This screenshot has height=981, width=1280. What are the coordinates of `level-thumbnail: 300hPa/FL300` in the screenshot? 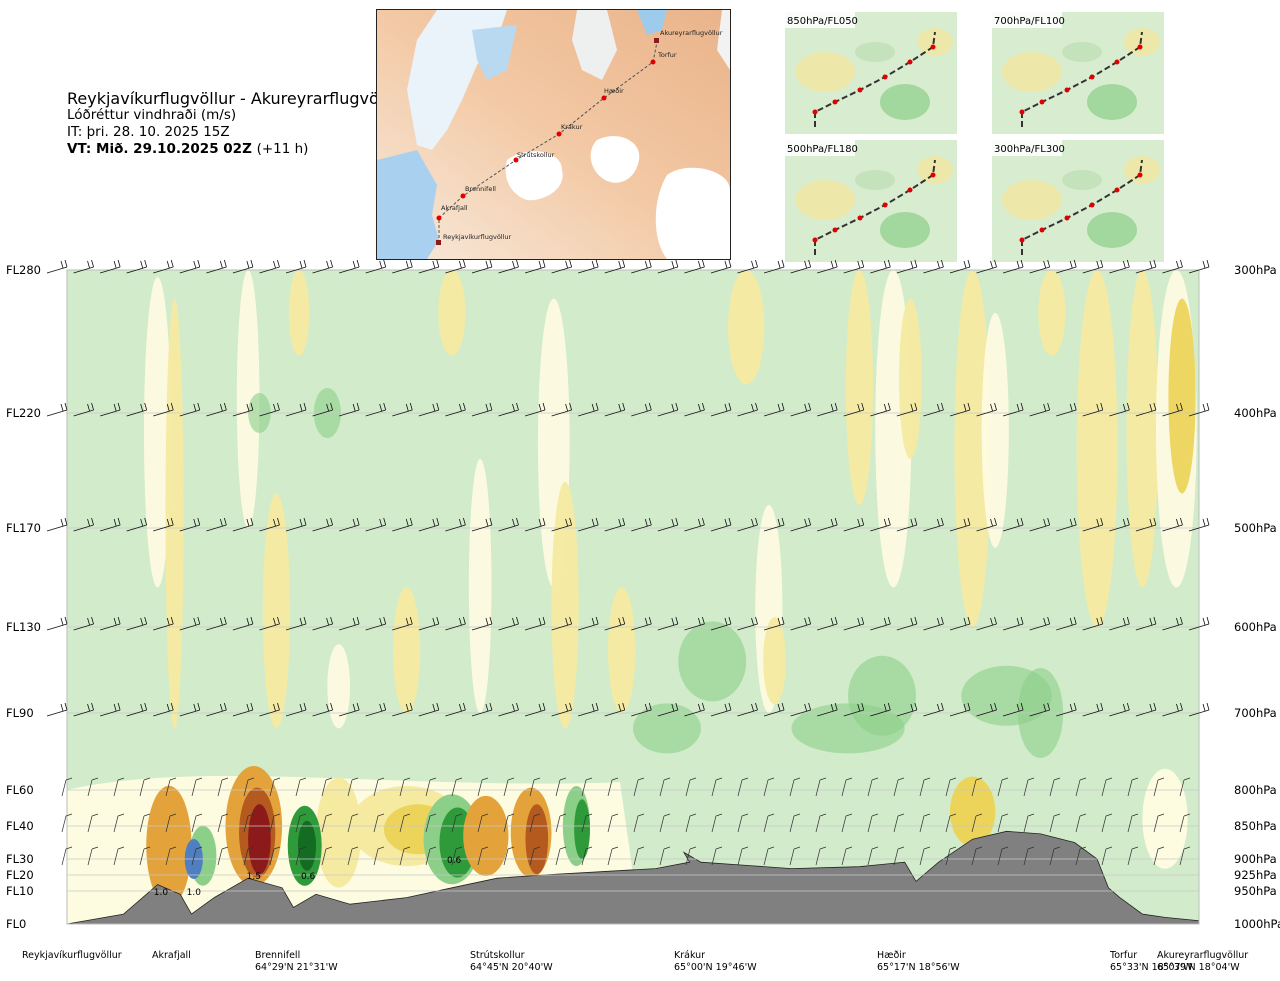 It's located at (1078, 201).